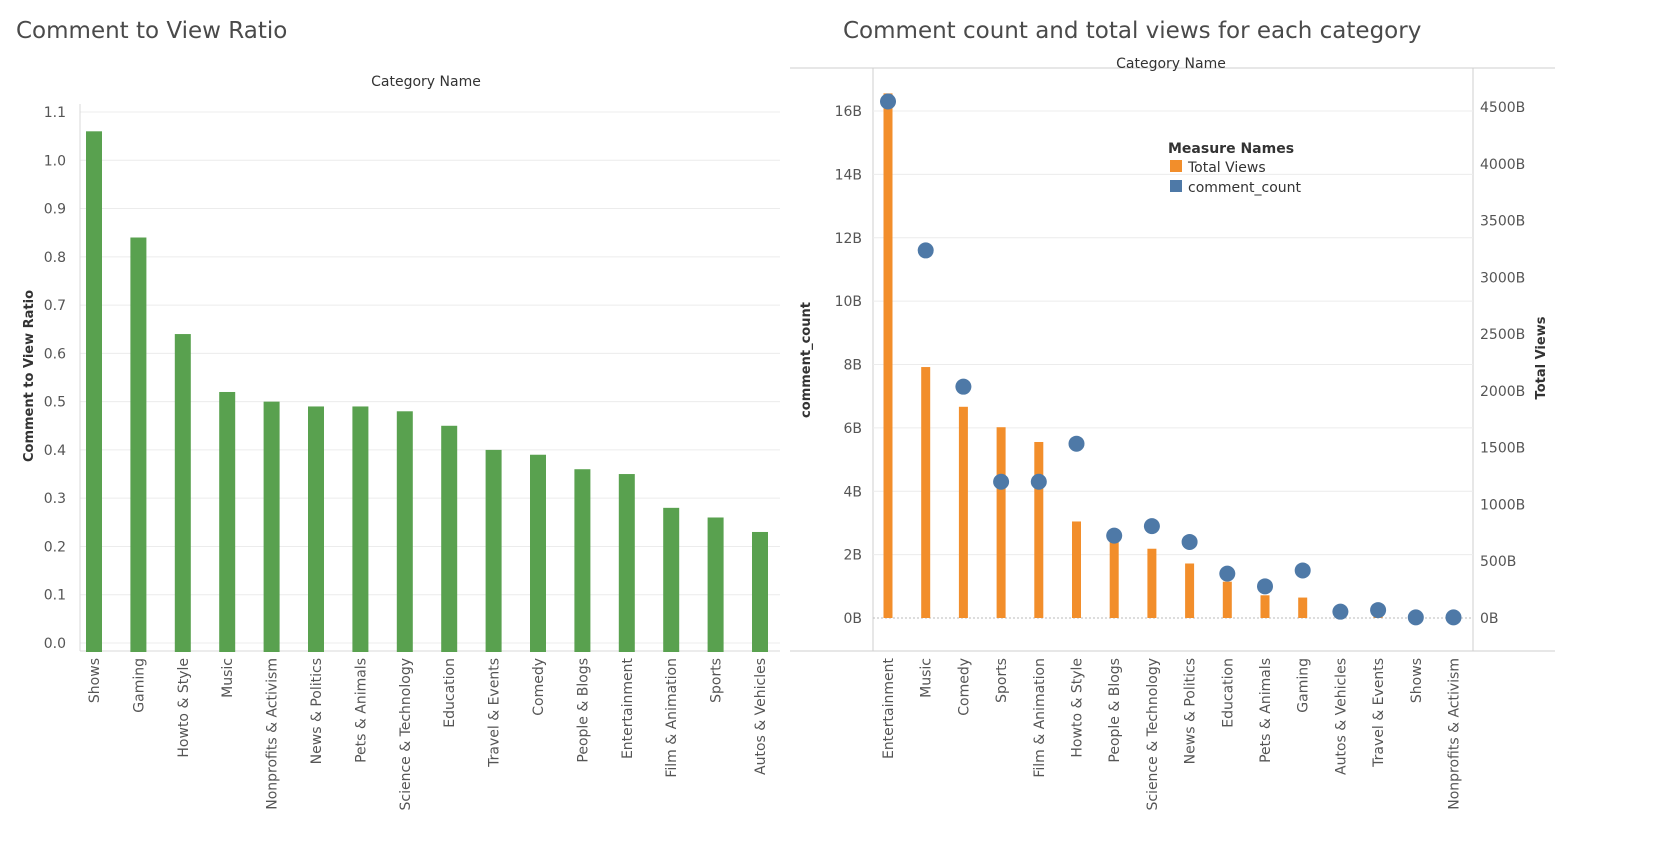 The width and height of the screenshot is (1657, 861). Describe the element at coordinates (848, 239) in the screenshot. I see `right-left-tick-label: 12B` at that location.